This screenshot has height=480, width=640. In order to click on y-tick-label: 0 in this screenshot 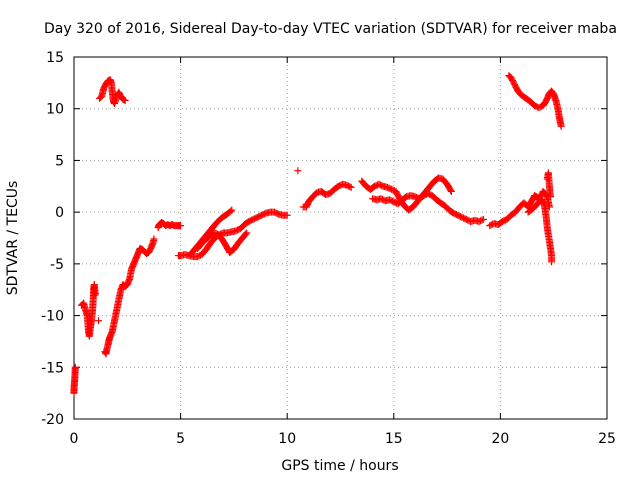, I will do `click(59, 213)`.